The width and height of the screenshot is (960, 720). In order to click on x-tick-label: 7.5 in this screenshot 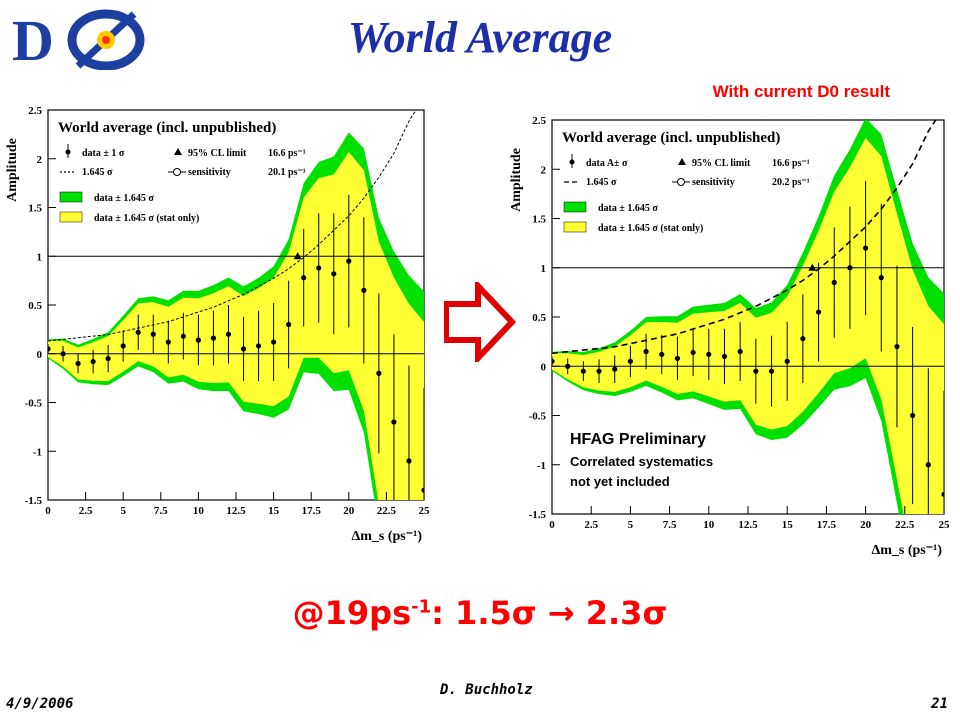, I will do `click(670, 525)`.